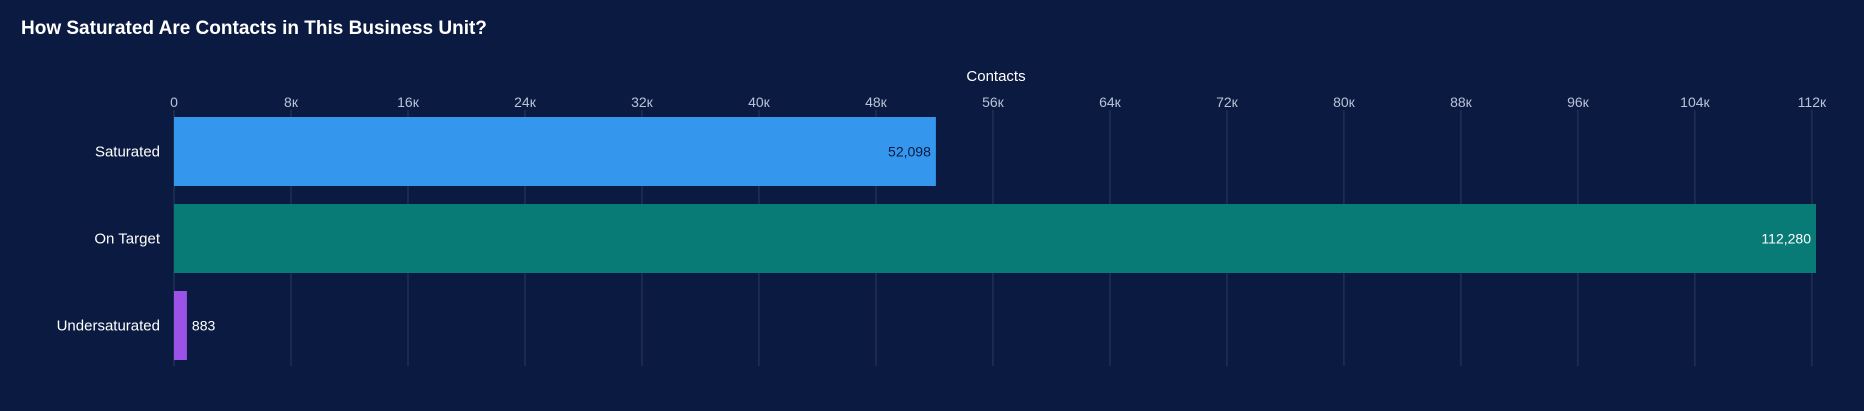 The width and height of the screenshot is (1864, 411). What do you see at coordinates (909, 152) in the screenshot?
I see `data-label: 52,098` at bounding box center [909, 152].